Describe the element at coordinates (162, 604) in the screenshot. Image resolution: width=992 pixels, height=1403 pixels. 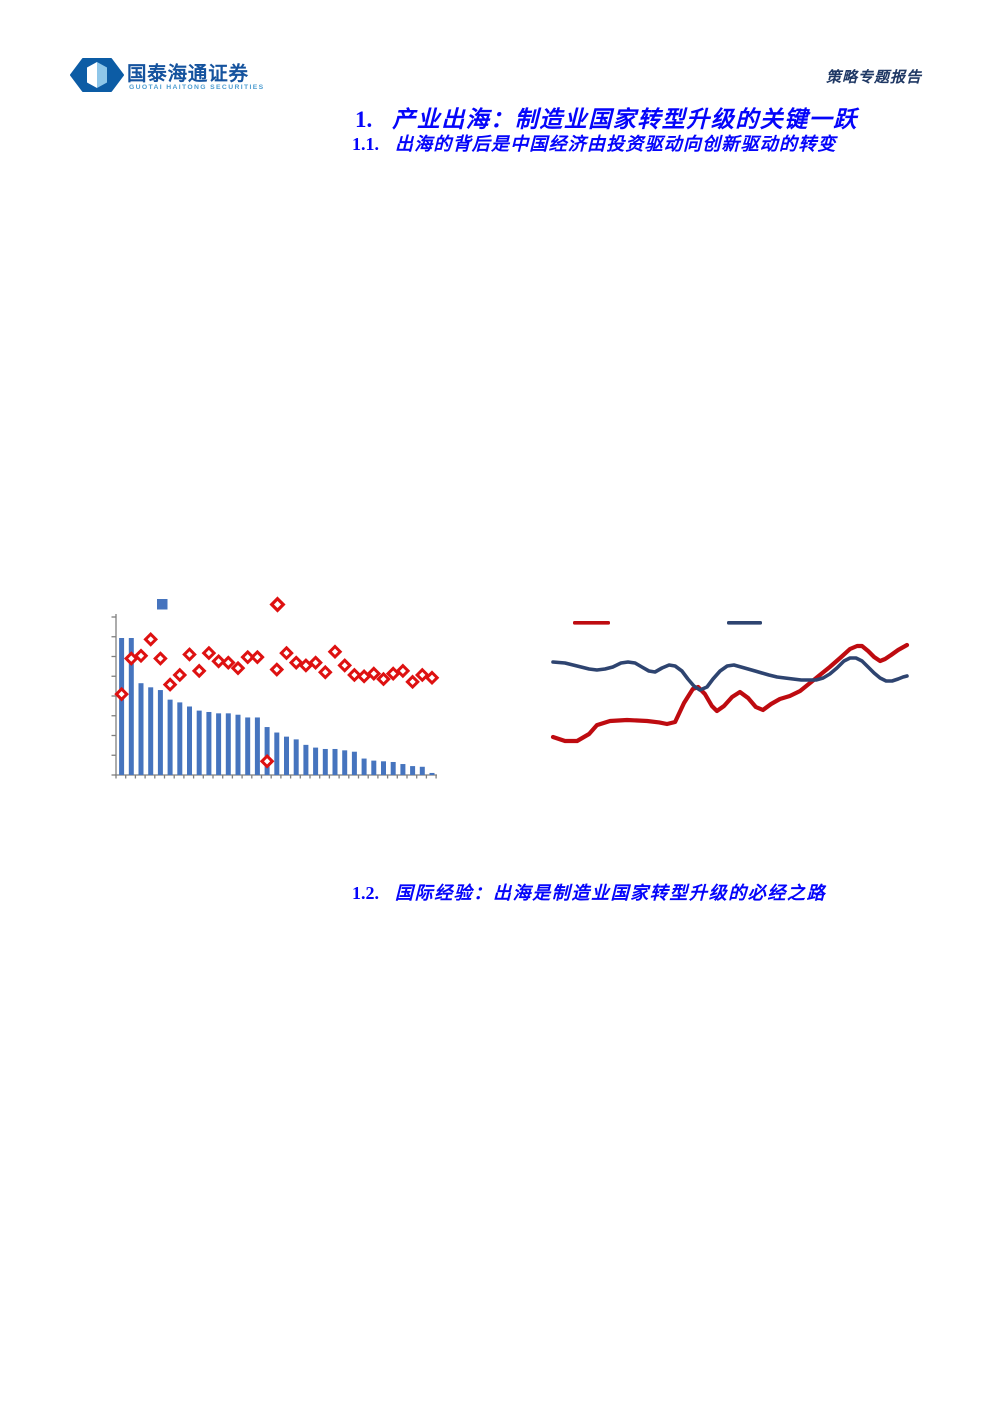
I see `legend-bar-marker` at that location.